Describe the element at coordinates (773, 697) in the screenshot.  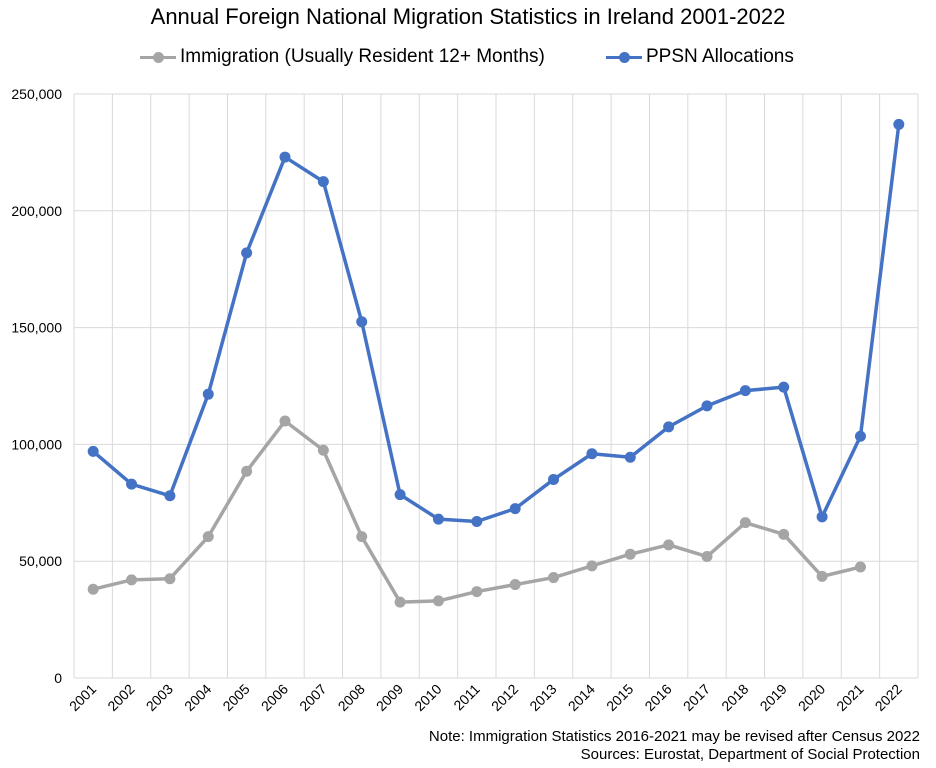
I see `x-tick-label: 2019` at that location.